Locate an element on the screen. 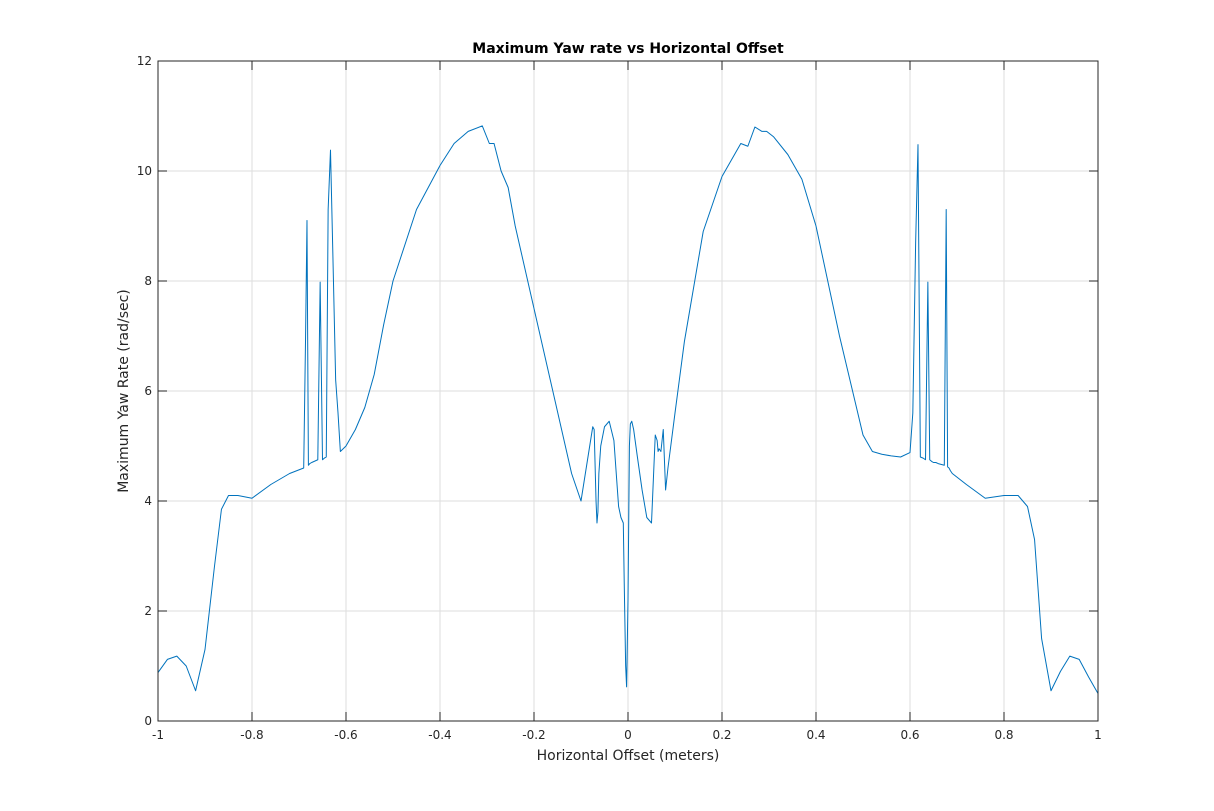 The height and width of the screenshot is (811, 1214). chart-title: Maximum Yaw rate vs Horizontal Offset is located at coordinates (628, 49).